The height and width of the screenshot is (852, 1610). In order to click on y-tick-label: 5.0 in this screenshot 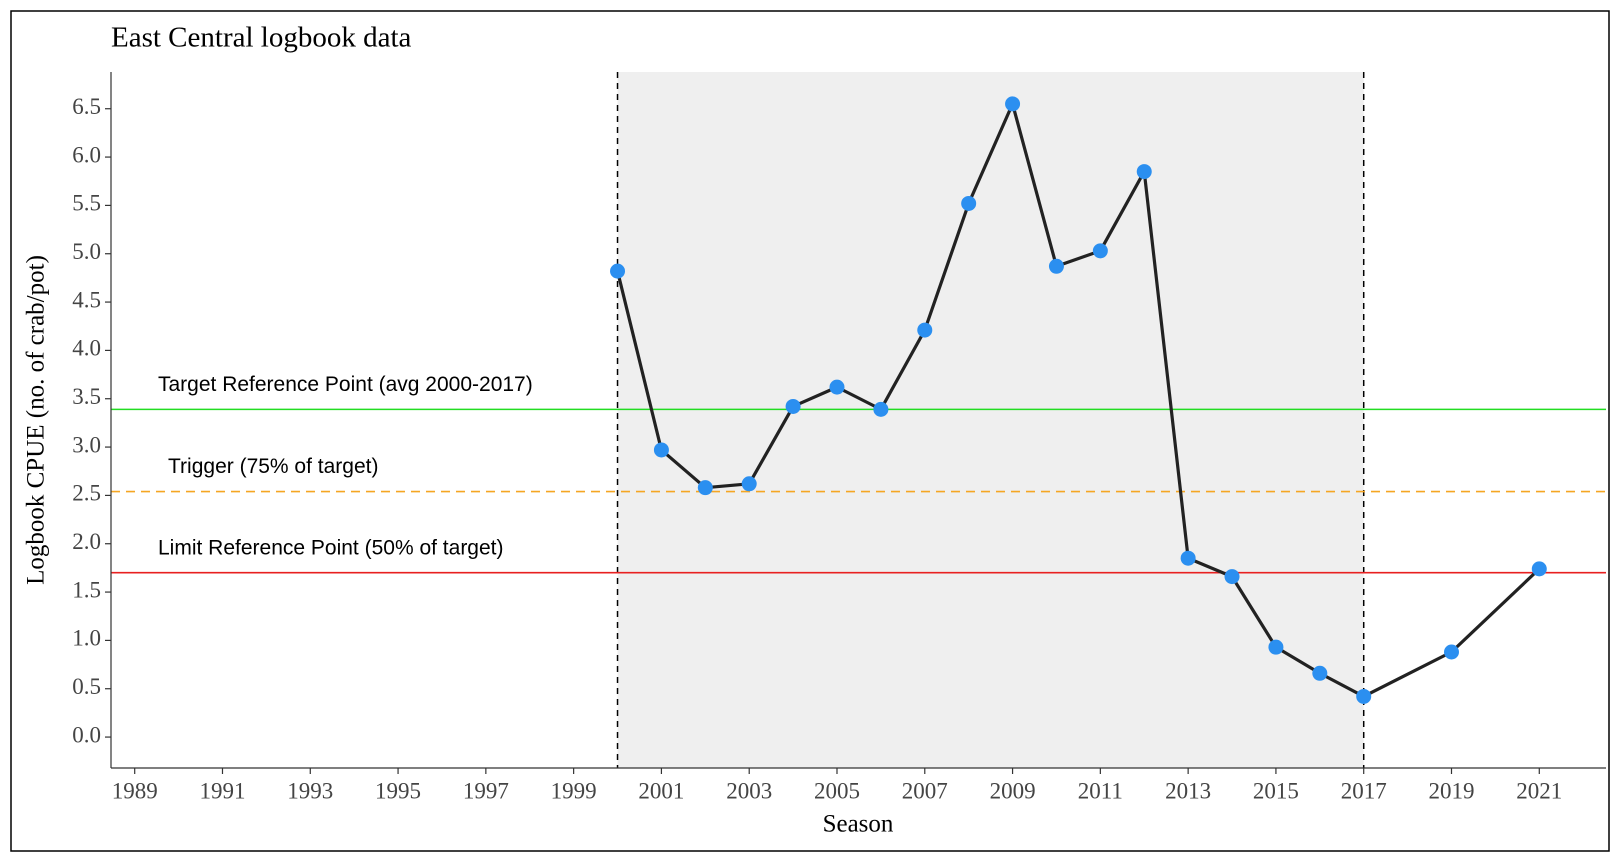, I will do `click(86, 251)`.